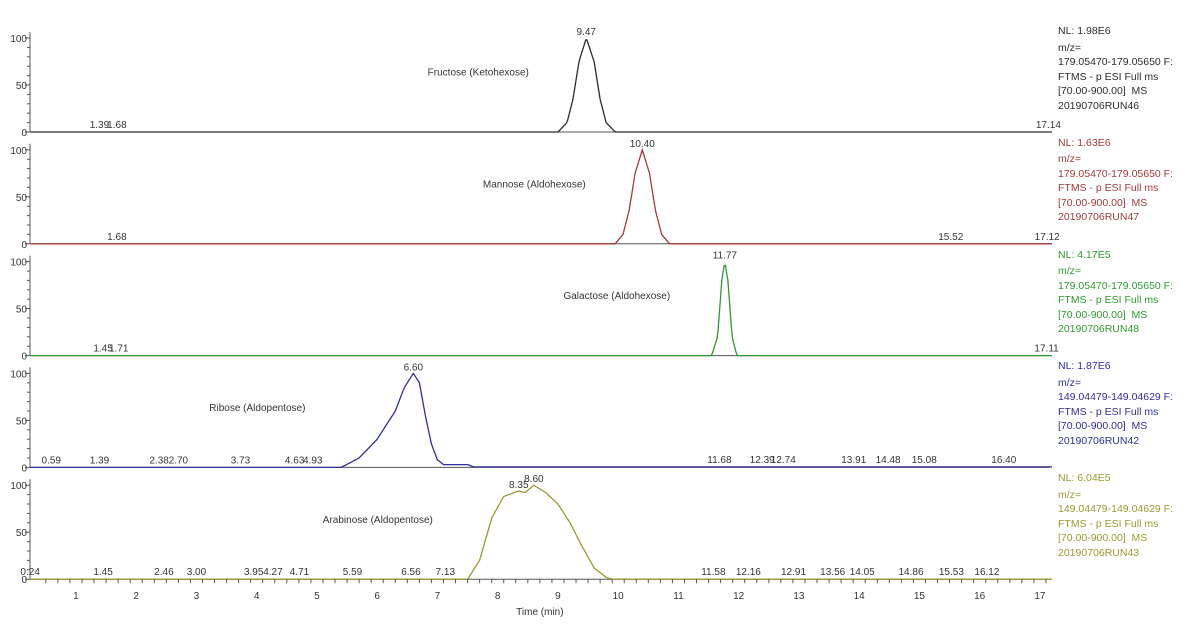 This screenshot has height=642, width=1200. Describe the element at coordinates (799, 596) in the screenshot. I see `x-tick-label: 13` at that location.